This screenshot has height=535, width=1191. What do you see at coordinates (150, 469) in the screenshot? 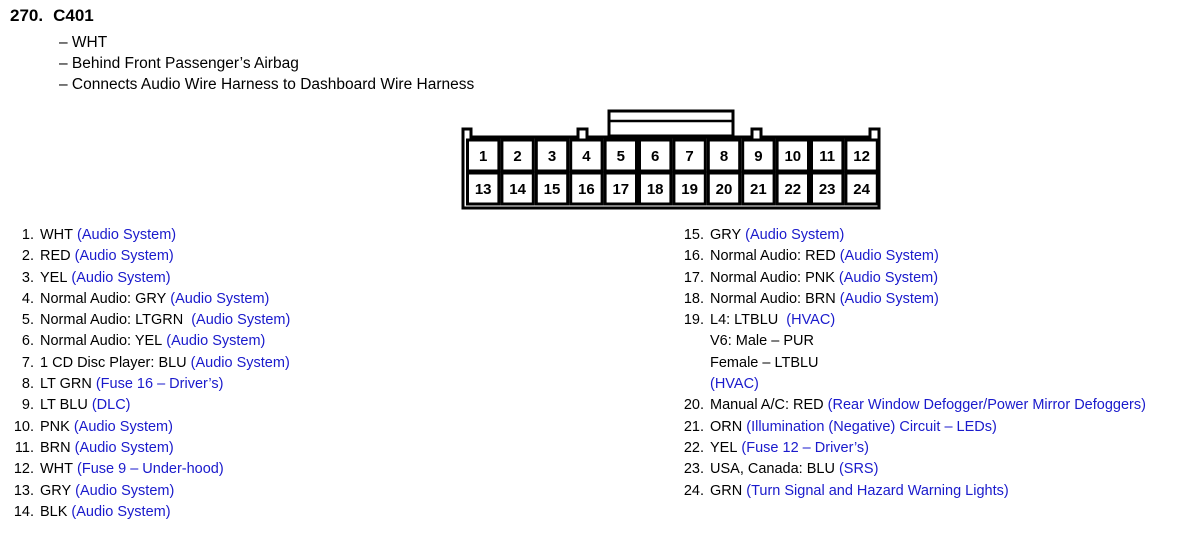
I see `pin-circuit-link: (Fuse 9 – Under-hood)` at bounding box center [150, 469].